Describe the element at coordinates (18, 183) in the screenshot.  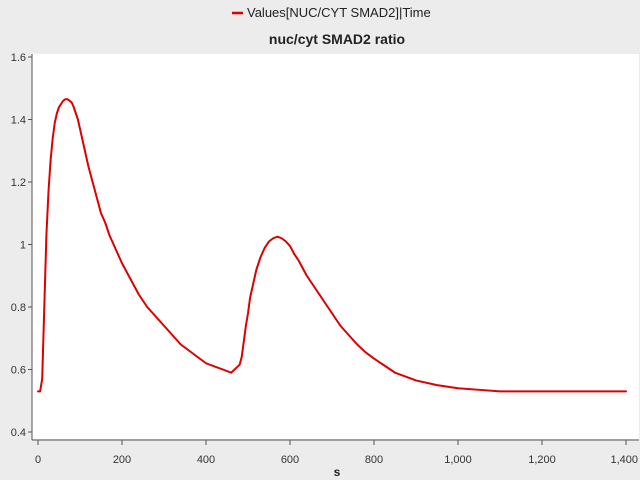
I see `y-tick-label: 1.2` at that location.